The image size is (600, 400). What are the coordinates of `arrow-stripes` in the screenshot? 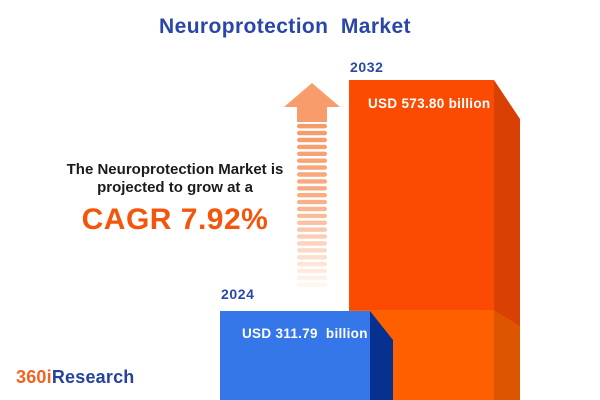 It's located at (312, 206).